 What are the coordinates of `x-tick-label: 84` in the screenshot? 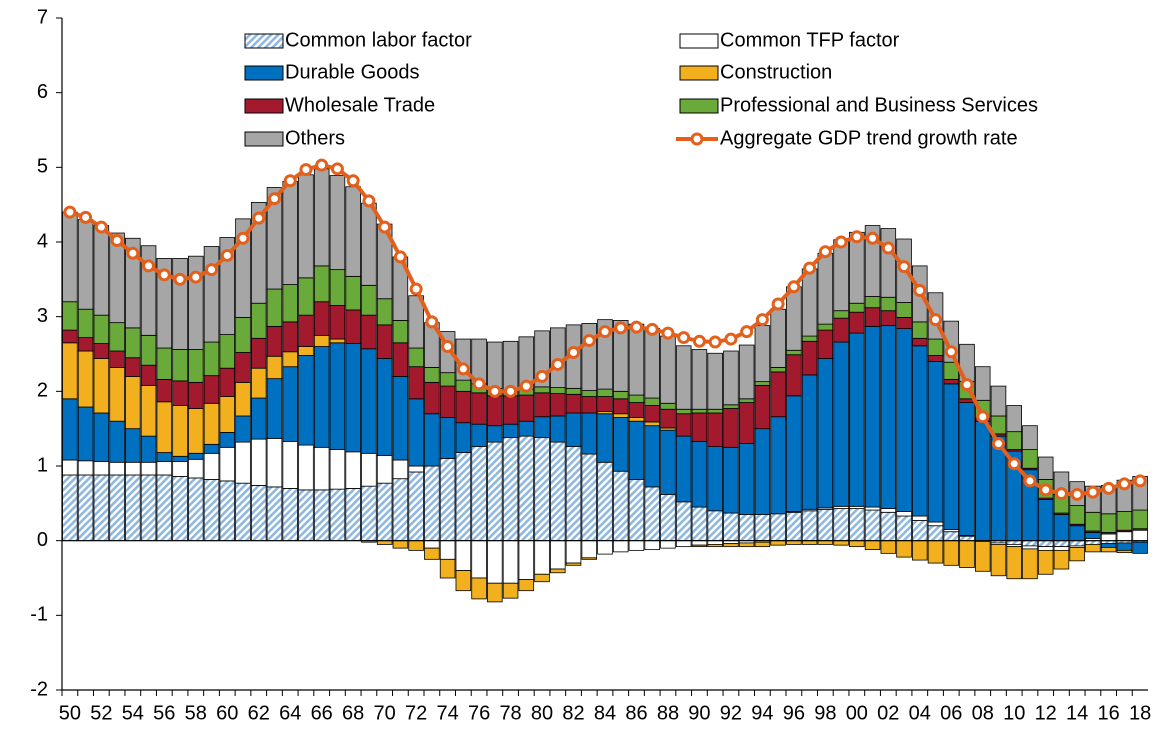 It's located at (605, 713).